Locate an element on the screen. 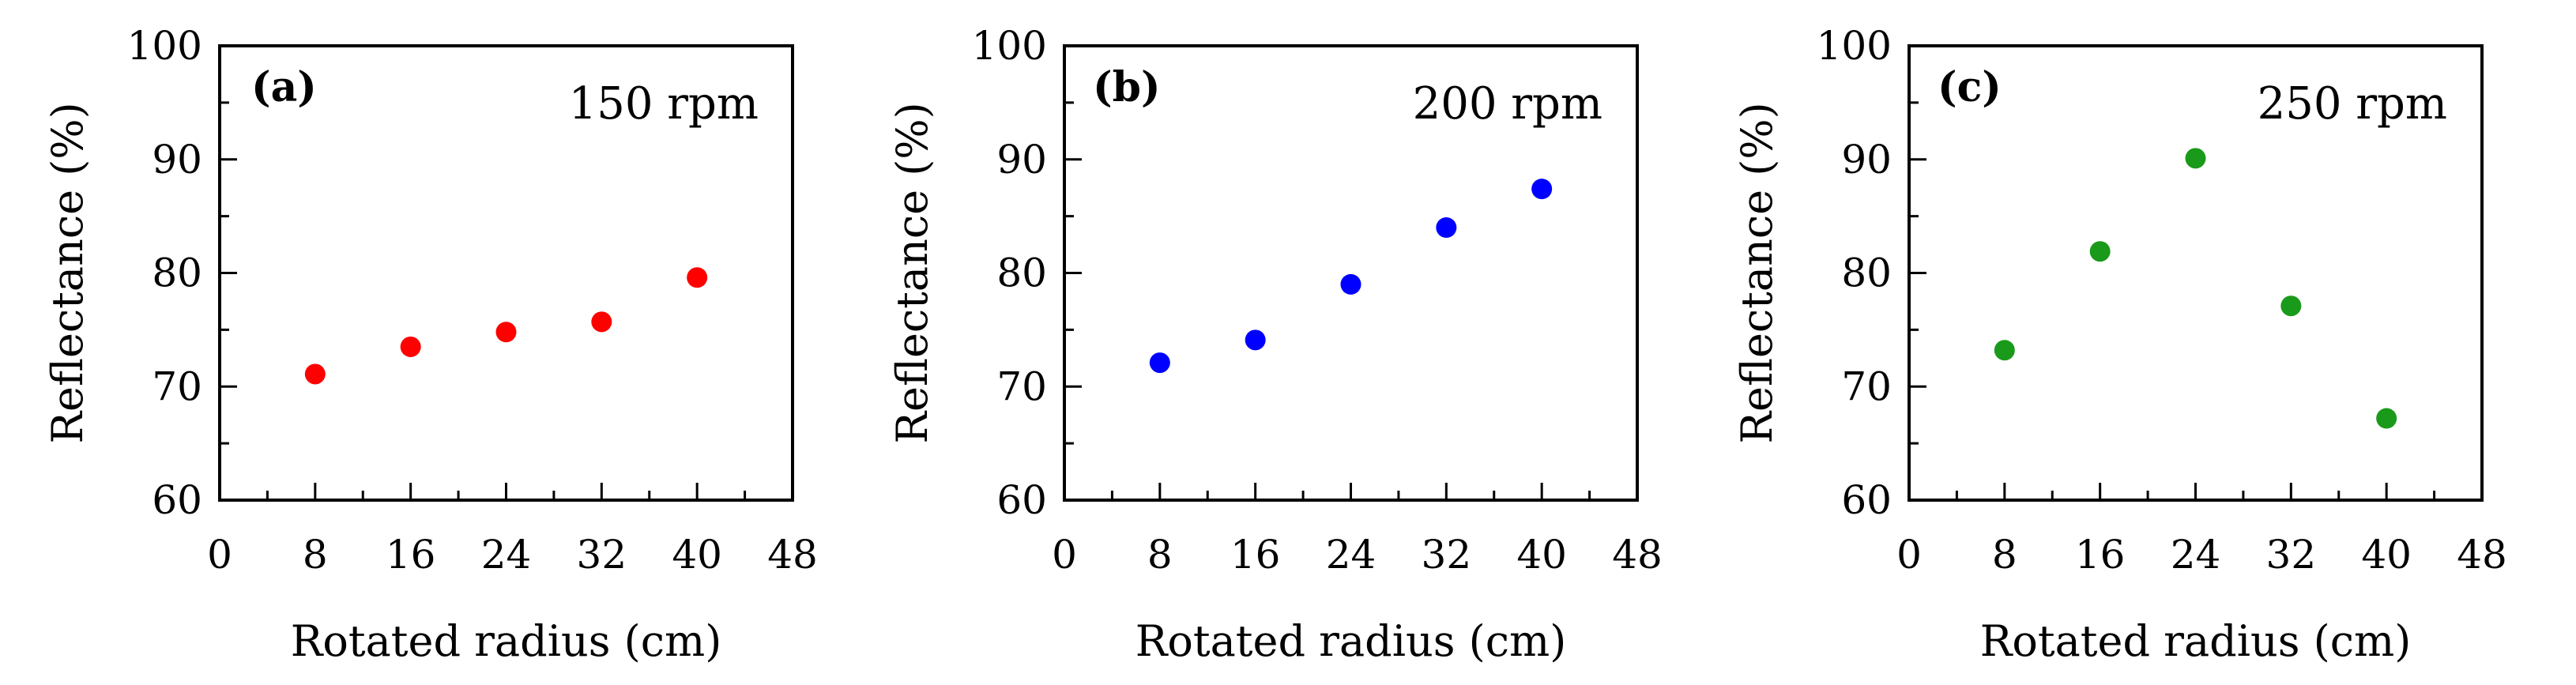 The image size is (2576, 685). panel-label: (b) is located at coordinates (1127, 87).